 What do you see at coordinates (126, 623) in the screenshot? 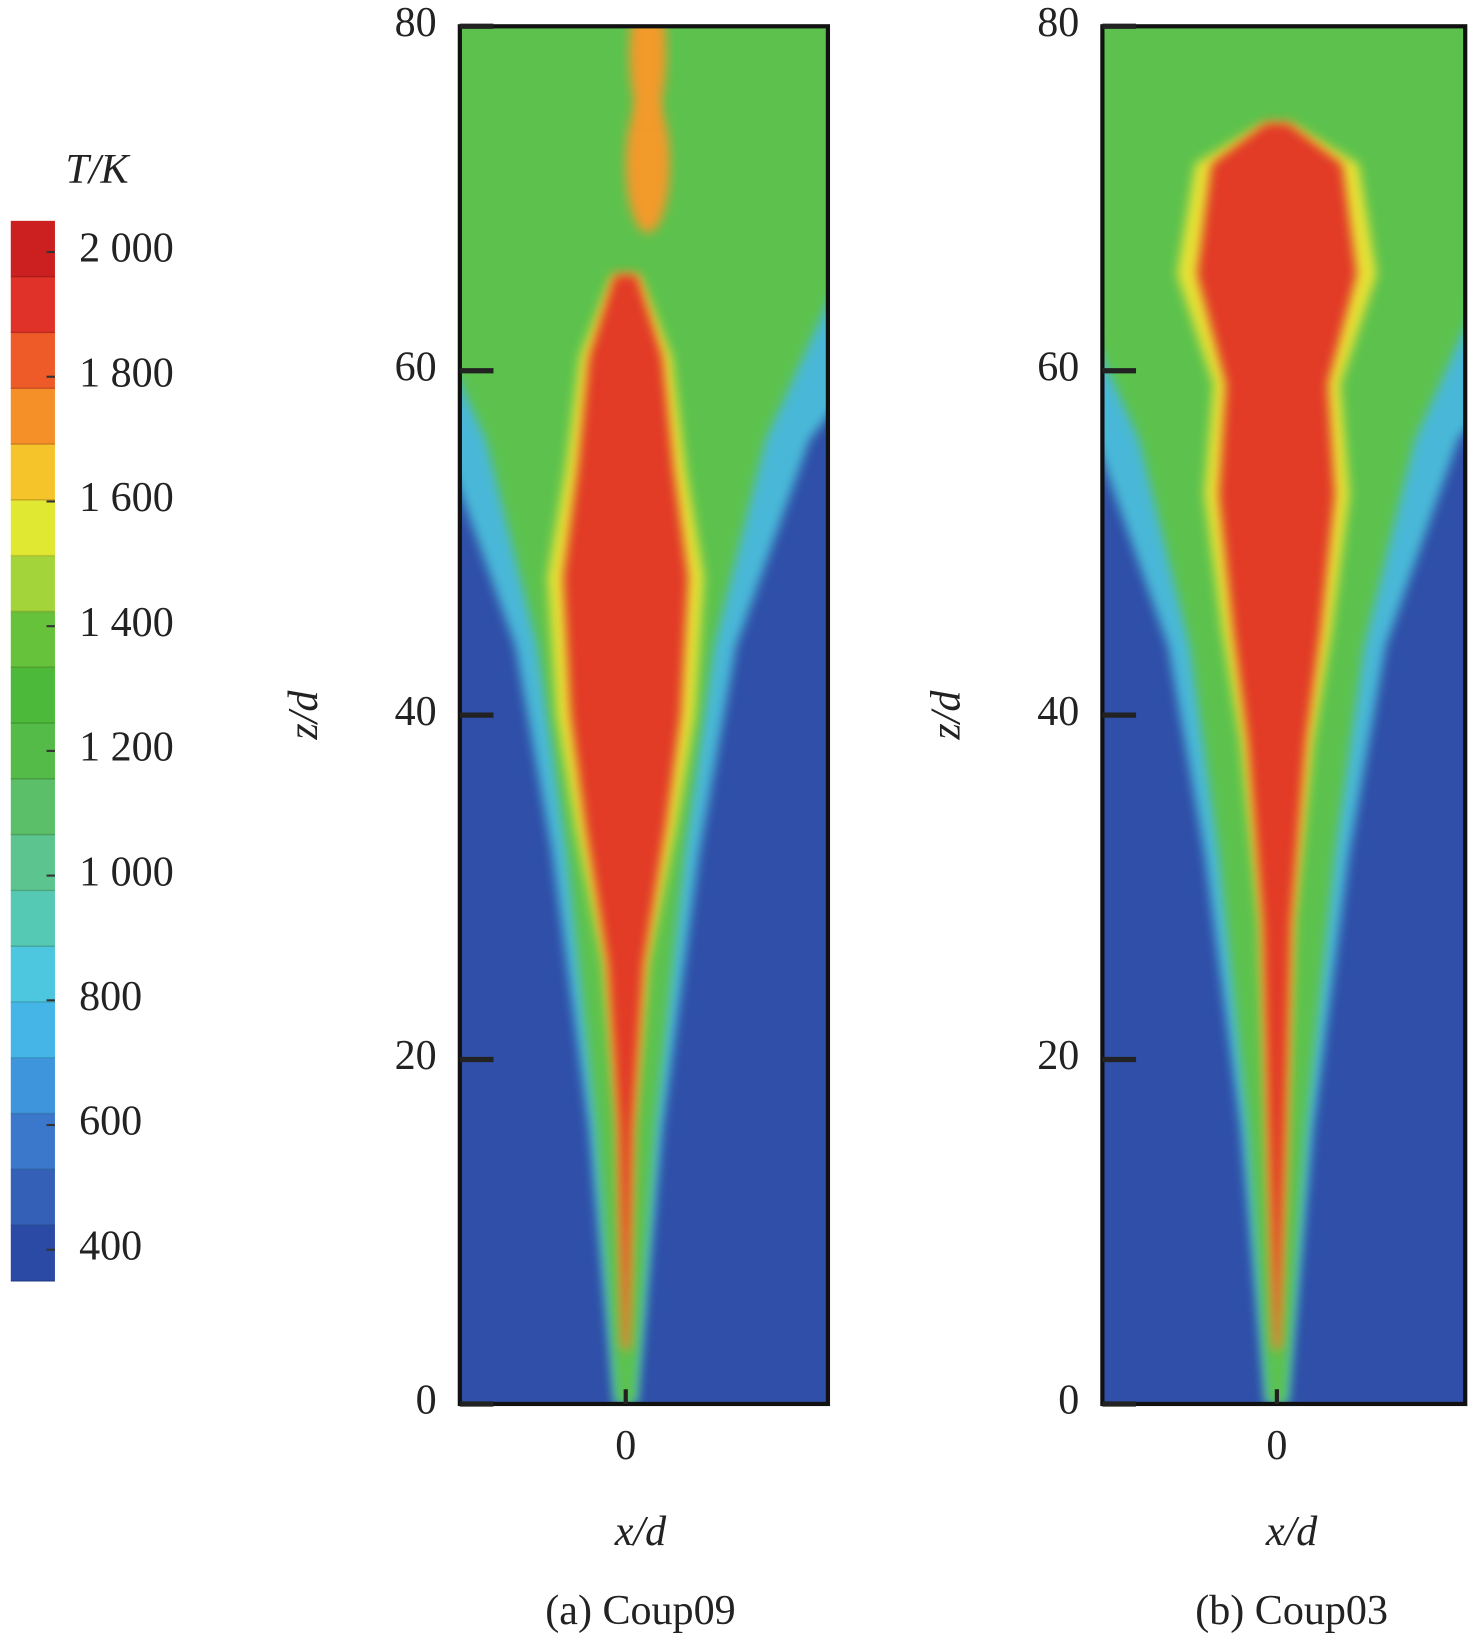
I see `colorbar-tick-label: 1 400` at bounding box center [126, 623].